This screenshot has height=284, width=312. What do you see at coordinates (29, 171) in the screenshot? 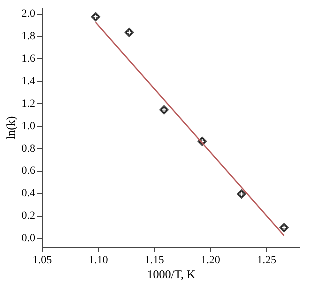
I see `y-tick-label: 0.6` at bounding box center [29, 171].